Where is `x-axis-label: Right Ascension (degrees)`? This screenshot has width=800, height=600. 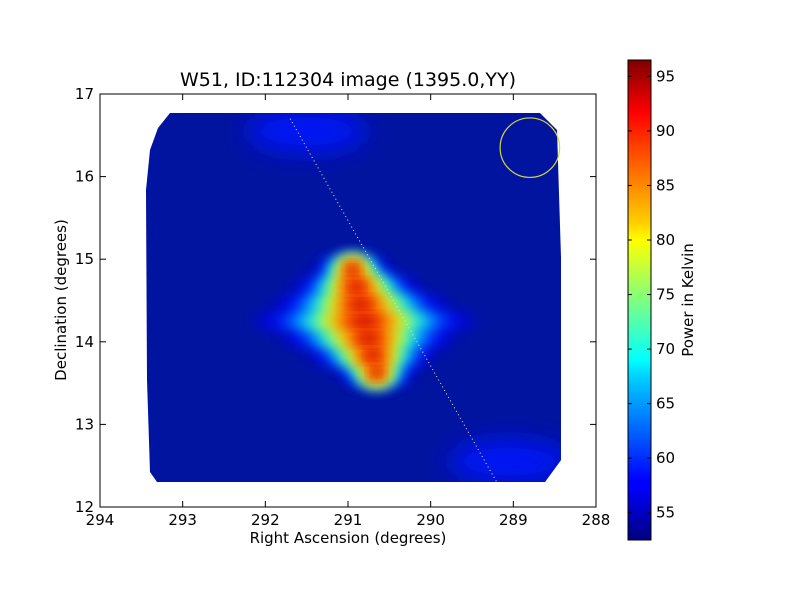 x-axis-label: Right Ascension (degrees) is located at coordinates (348, 538).